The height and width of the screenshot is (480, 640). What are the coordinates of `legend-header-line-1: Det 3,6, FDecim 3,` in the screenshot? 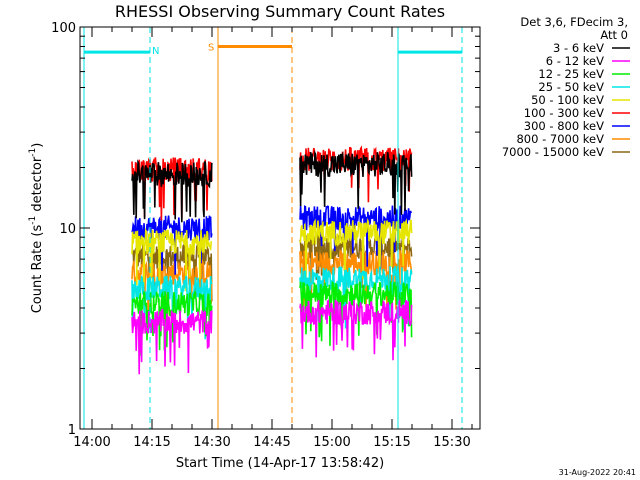 It's located at (574, 22).